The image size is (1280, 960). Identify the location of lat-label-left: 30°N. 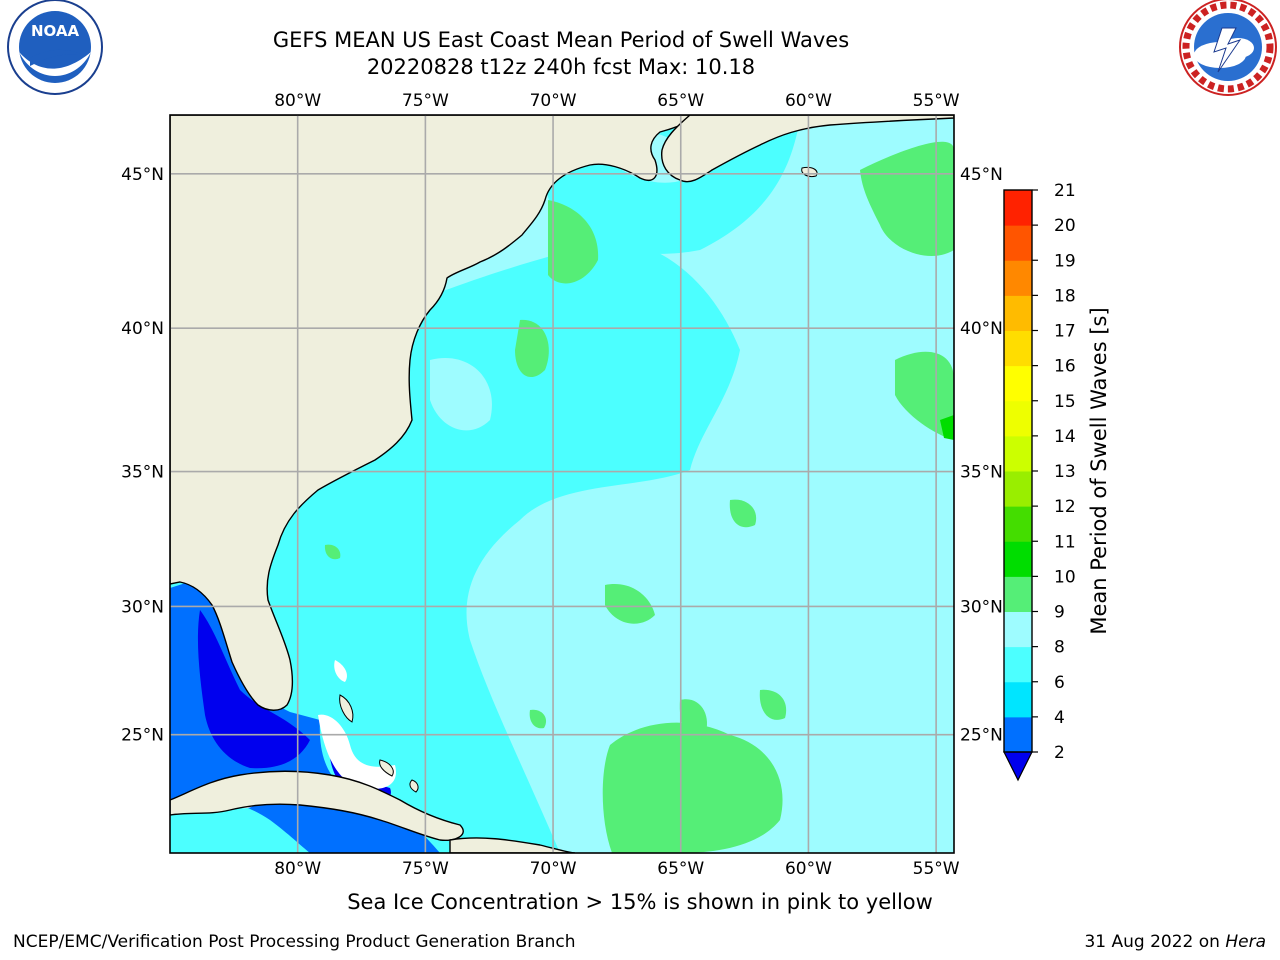
(142, 607).